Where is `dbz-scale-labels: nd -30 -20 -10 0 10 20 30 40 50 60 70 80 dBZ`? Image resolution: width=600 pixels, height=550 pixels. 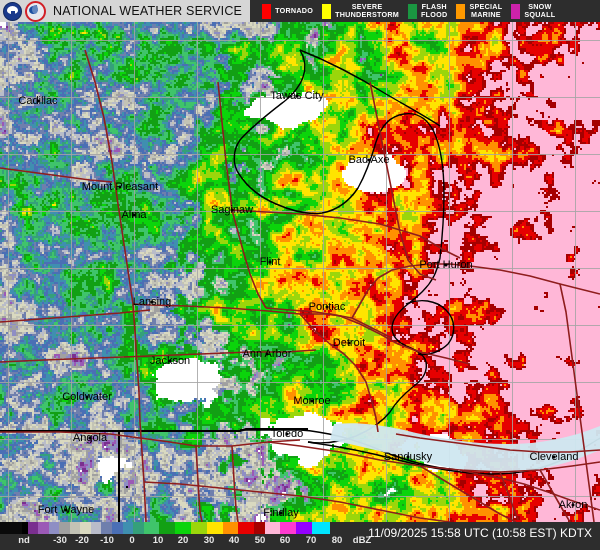
dbz-scale-labels: nd -30 -20 -10 0 10 20 30 40 50 60 70 80 dBZ is located at coordinates (185, 542).